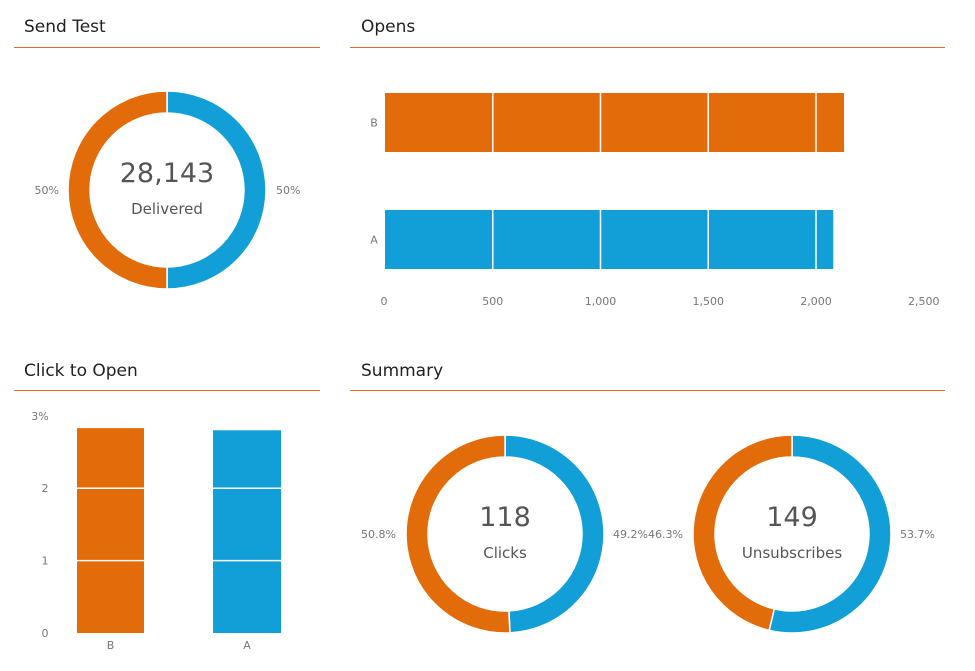  What do you see at coordinates (830, 534) in the screenshot?
I see `unsubscribes-slice-a` at bounding box center [830, 534].